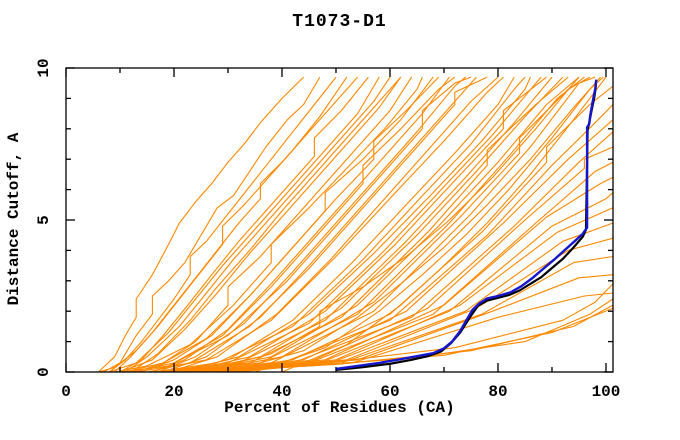 Image resolution: width=680 pixels, height=440 pixels. I want to click on x-tick-label: 20, so click(173, 392).